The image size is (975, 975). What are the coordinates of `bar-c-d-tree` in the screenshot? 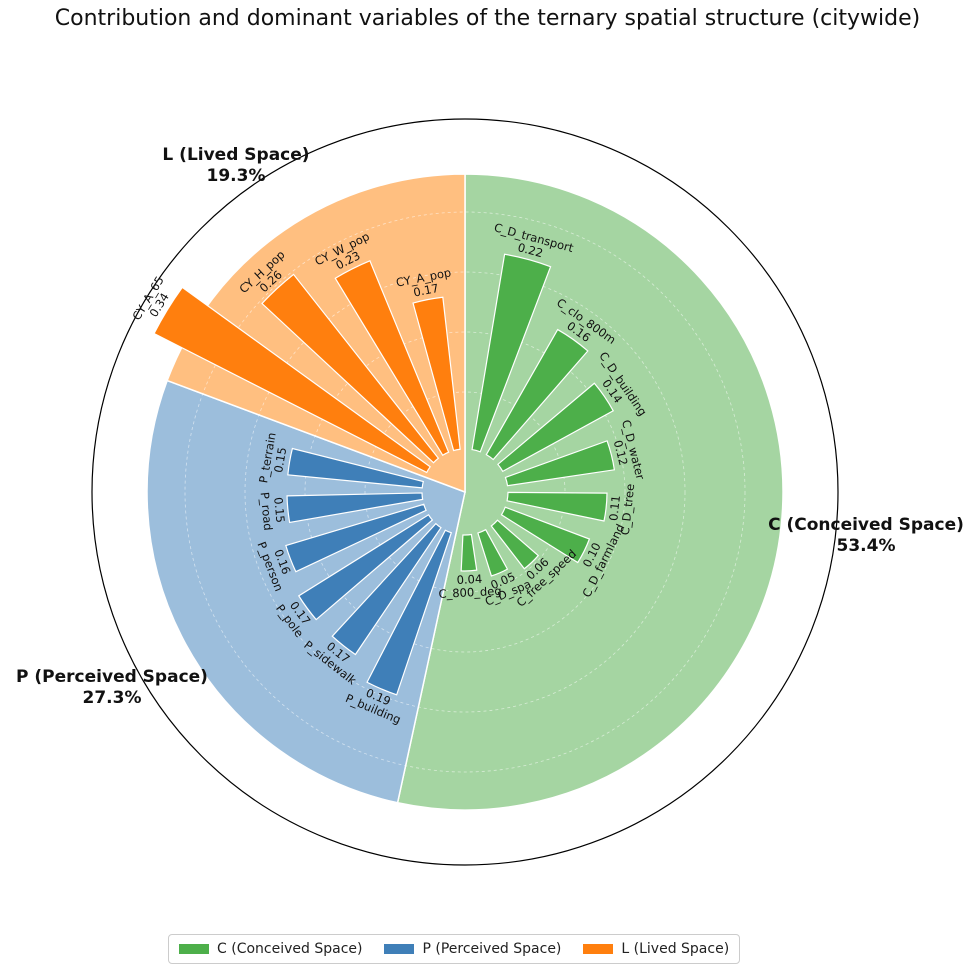 It's located at (557, 506).